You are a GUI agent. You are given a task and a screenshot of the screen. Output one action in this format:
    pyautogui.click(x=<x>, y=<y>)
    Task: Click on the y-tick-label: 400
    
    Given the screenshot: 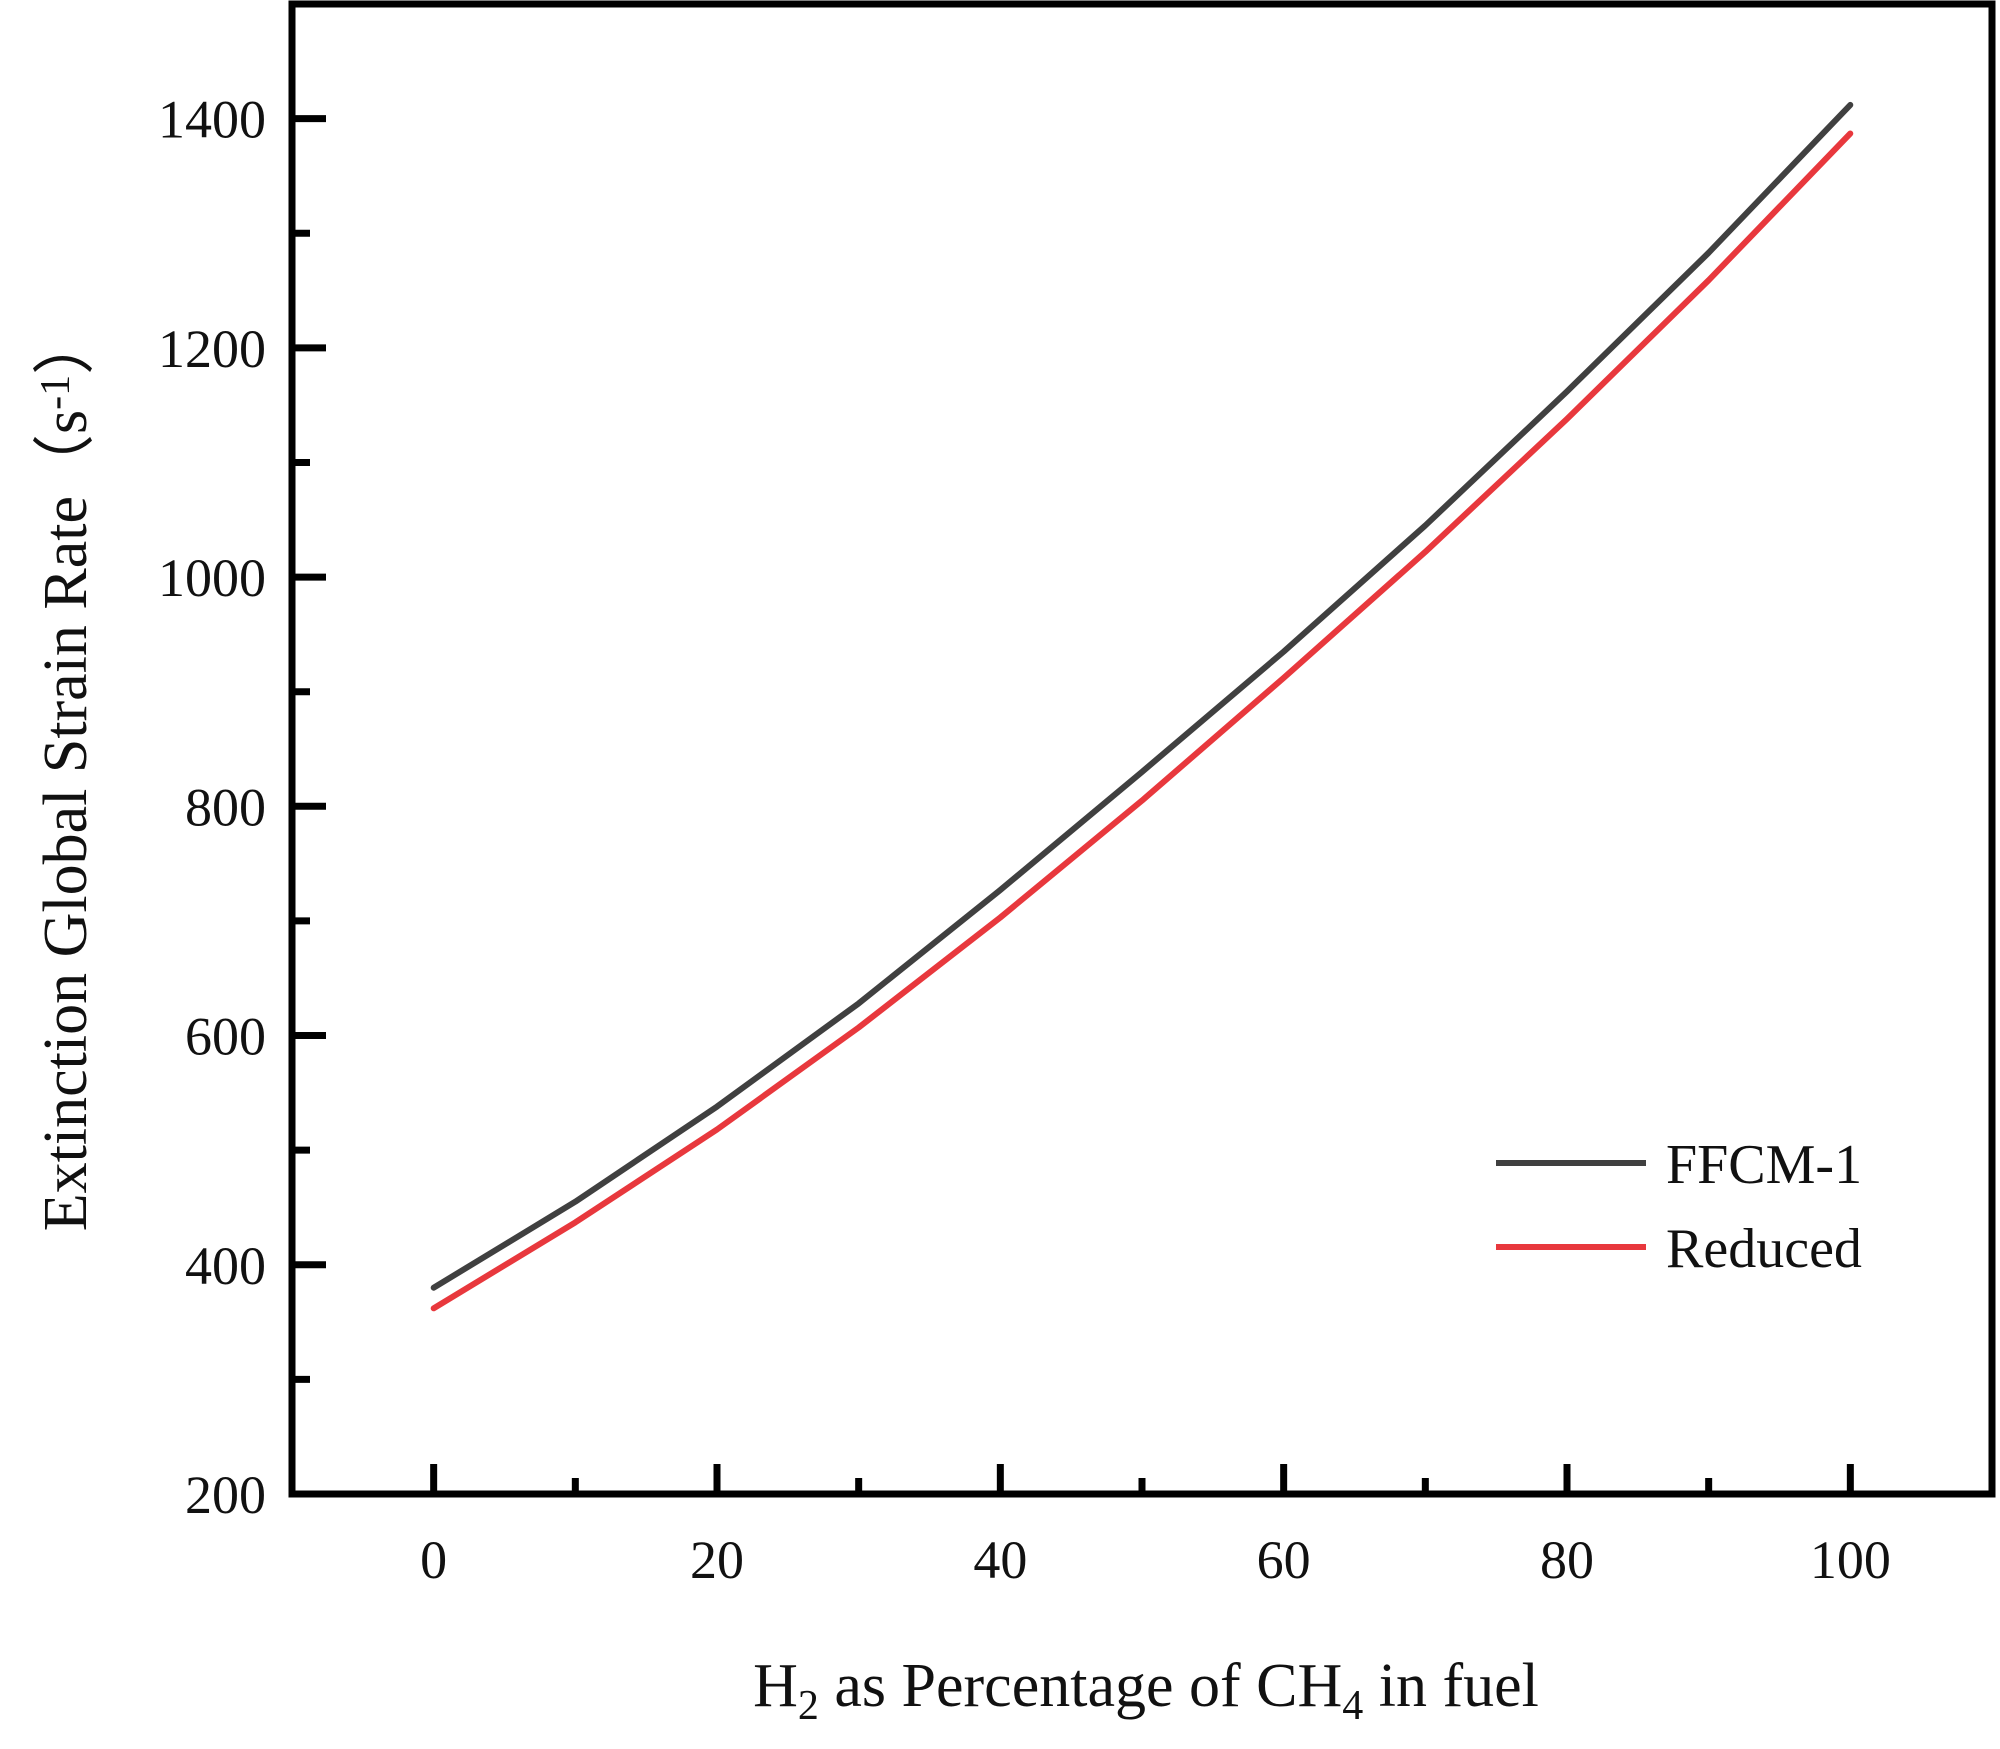 What is the action you would take?
    pyautogui.click(x=225, y=1266)
    